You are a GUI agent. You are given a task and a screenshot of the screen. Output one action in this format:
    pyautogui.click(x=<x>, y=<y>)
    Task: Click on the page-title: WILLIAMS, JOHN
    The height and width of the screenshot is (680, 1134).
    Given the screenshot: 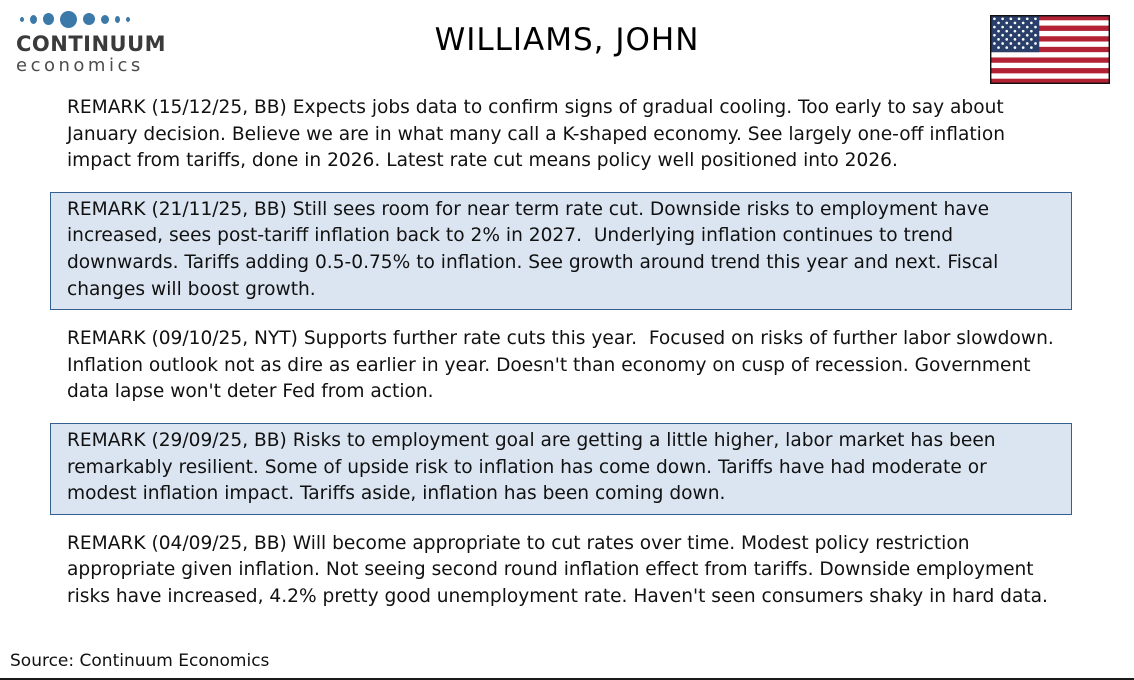 What is the action you would take?
    pyautogui.click(x=567, y=40)
    